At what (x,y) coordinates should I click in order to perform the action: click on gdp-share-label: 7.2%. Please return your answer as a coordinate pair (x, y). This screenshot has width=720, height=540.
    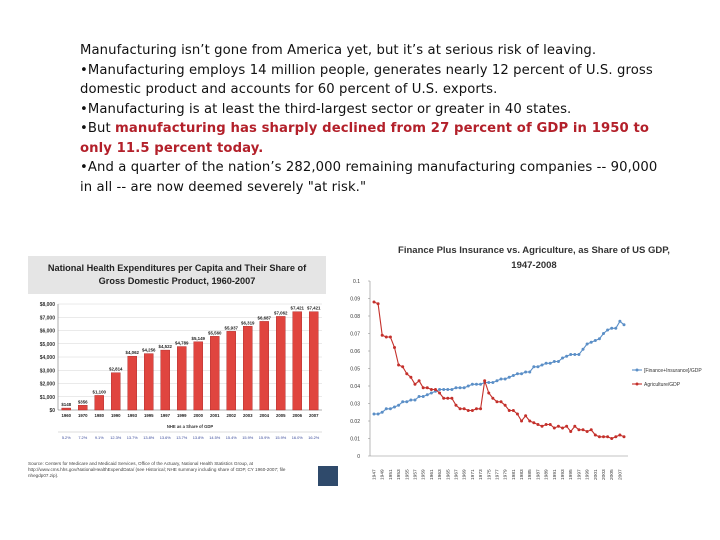
    Looking at the image, I should click on (82, 437).